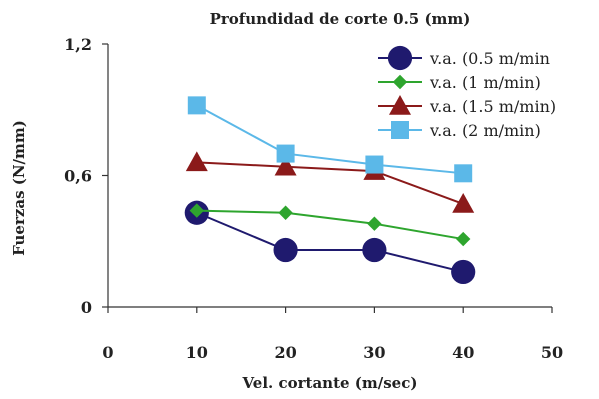 The image size is (599, 399). Describe the element at coordinates (197, 352) in the screenshot. I see `x-tick-label: 10` at that location.